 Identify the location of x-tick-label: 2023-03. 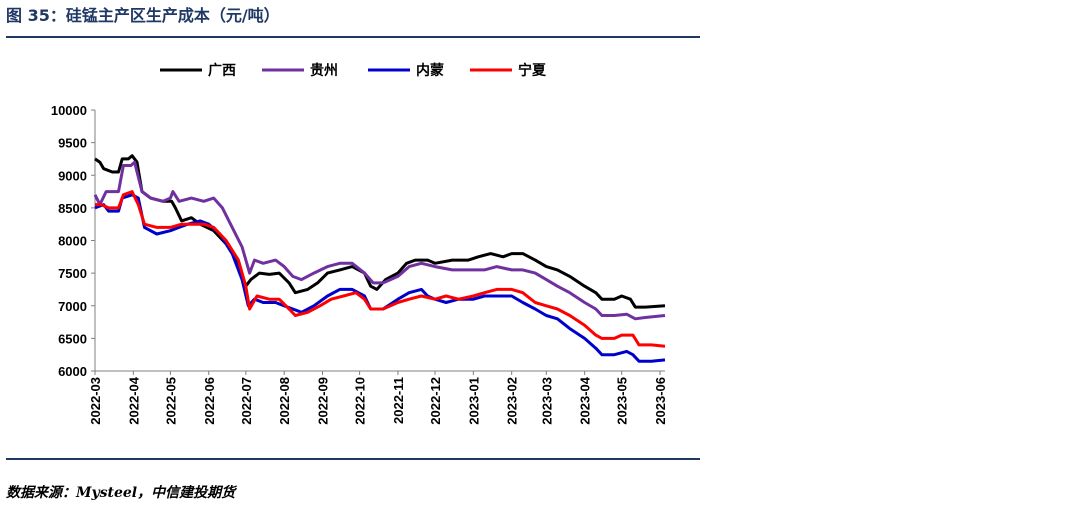
(546, 401).